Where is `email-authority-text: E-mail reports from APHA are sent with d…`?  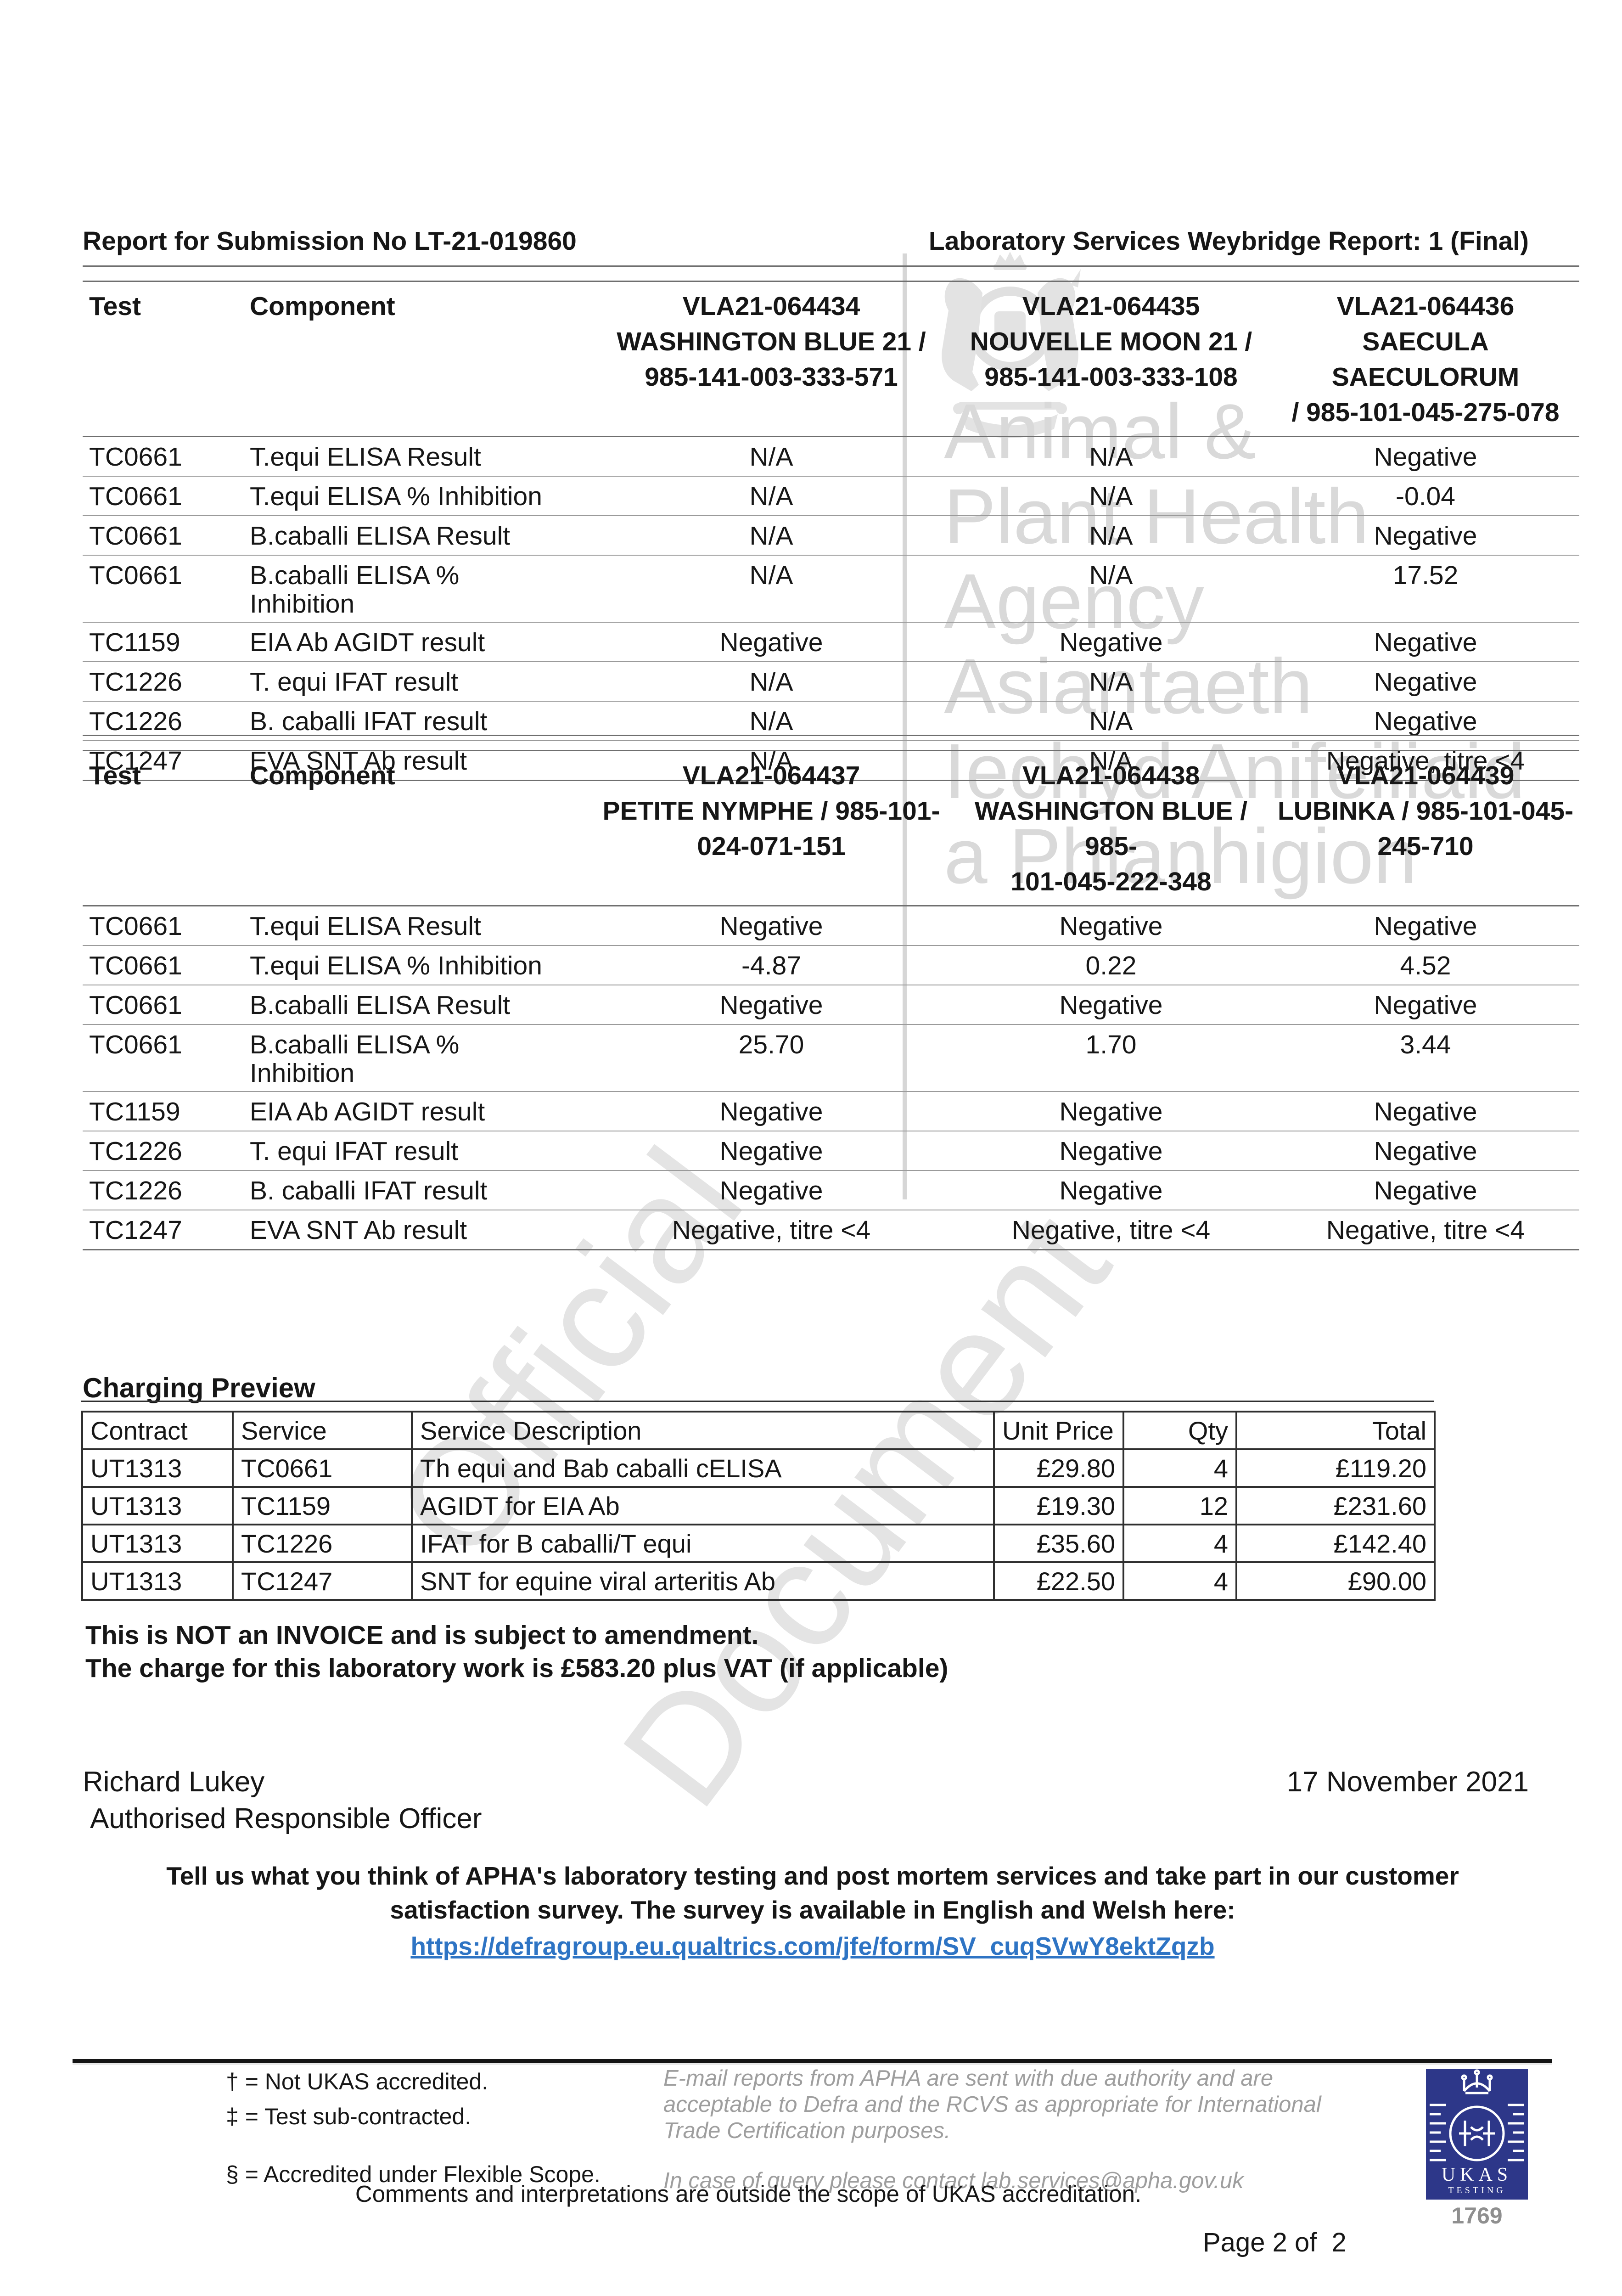
email-authority-text: E-mail reports from APHA are sent with d… is located at coordinates (992, 2104).